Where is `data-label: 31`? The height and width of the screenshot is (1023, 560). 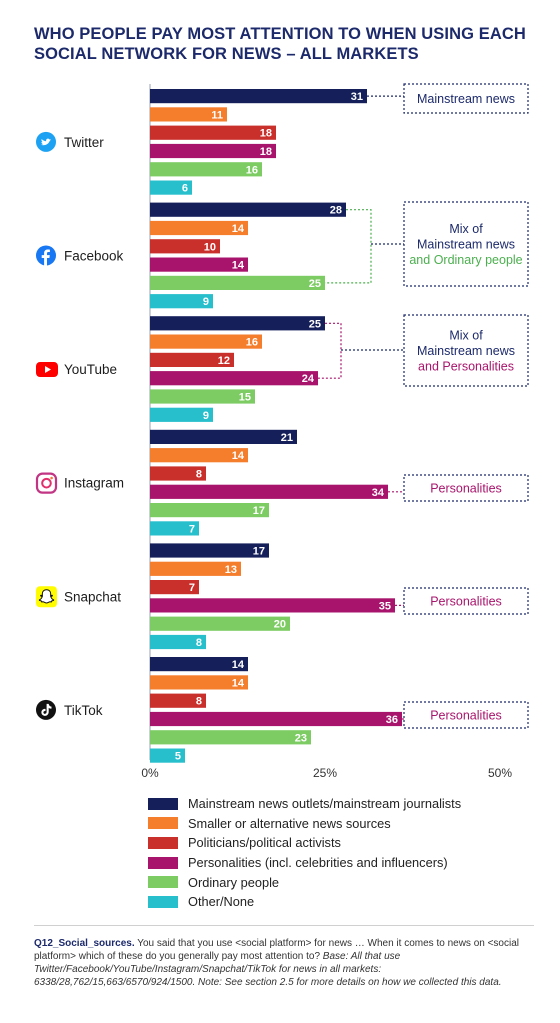
data-label: 31 is located at coordinates (357, 97).